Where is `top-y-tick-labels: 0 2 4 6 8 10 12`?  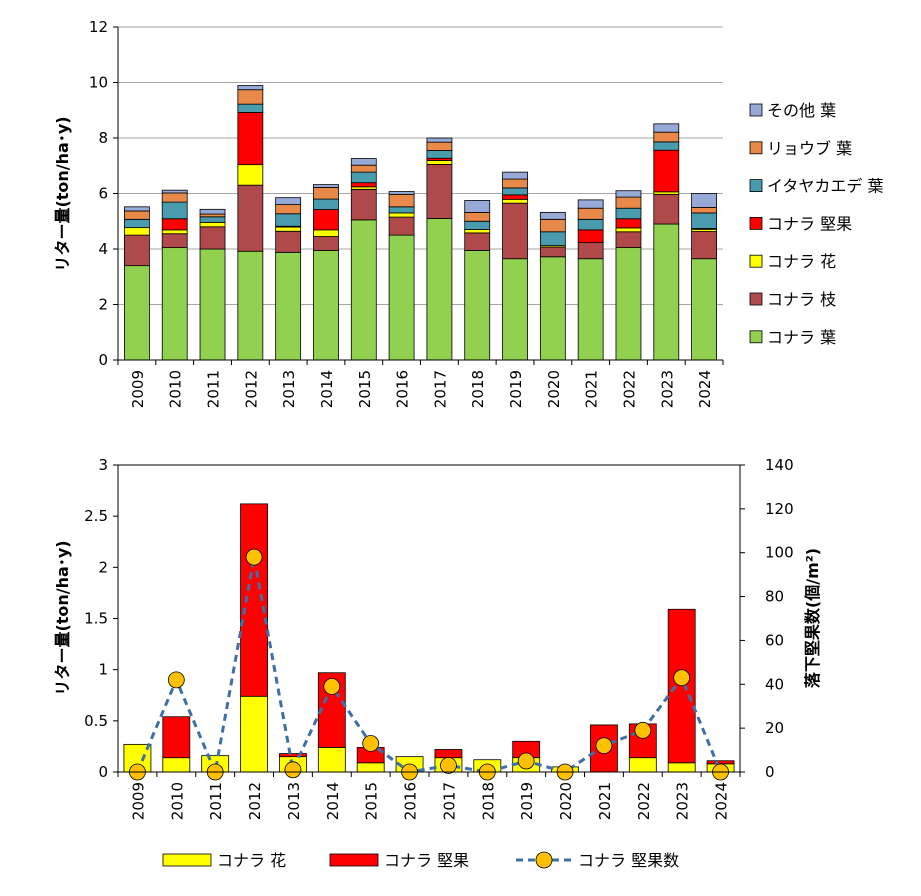
top-y-tick-labels: 0 2 4 6 8 10 12 is located at coordinates (98, 193).